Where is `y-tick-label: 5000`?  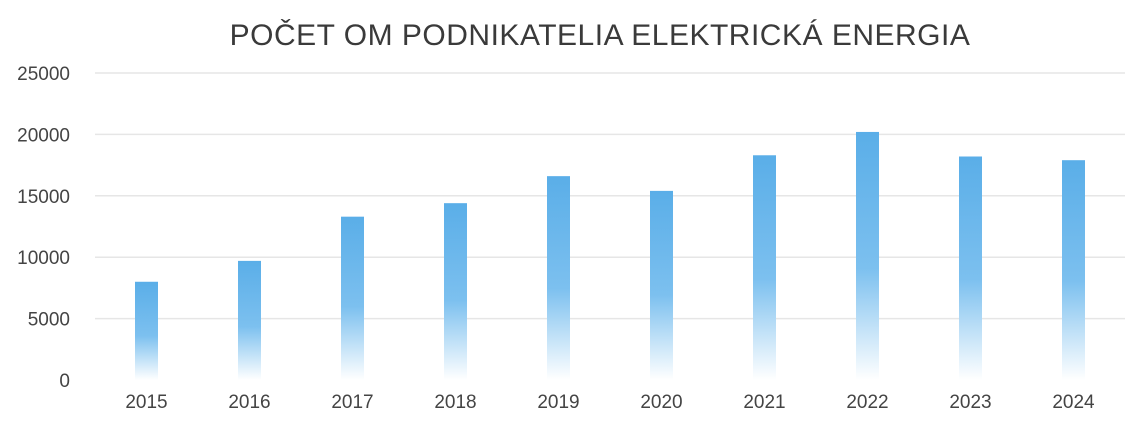 y-tick-label: 5000 is located at coordinates (49, 320).